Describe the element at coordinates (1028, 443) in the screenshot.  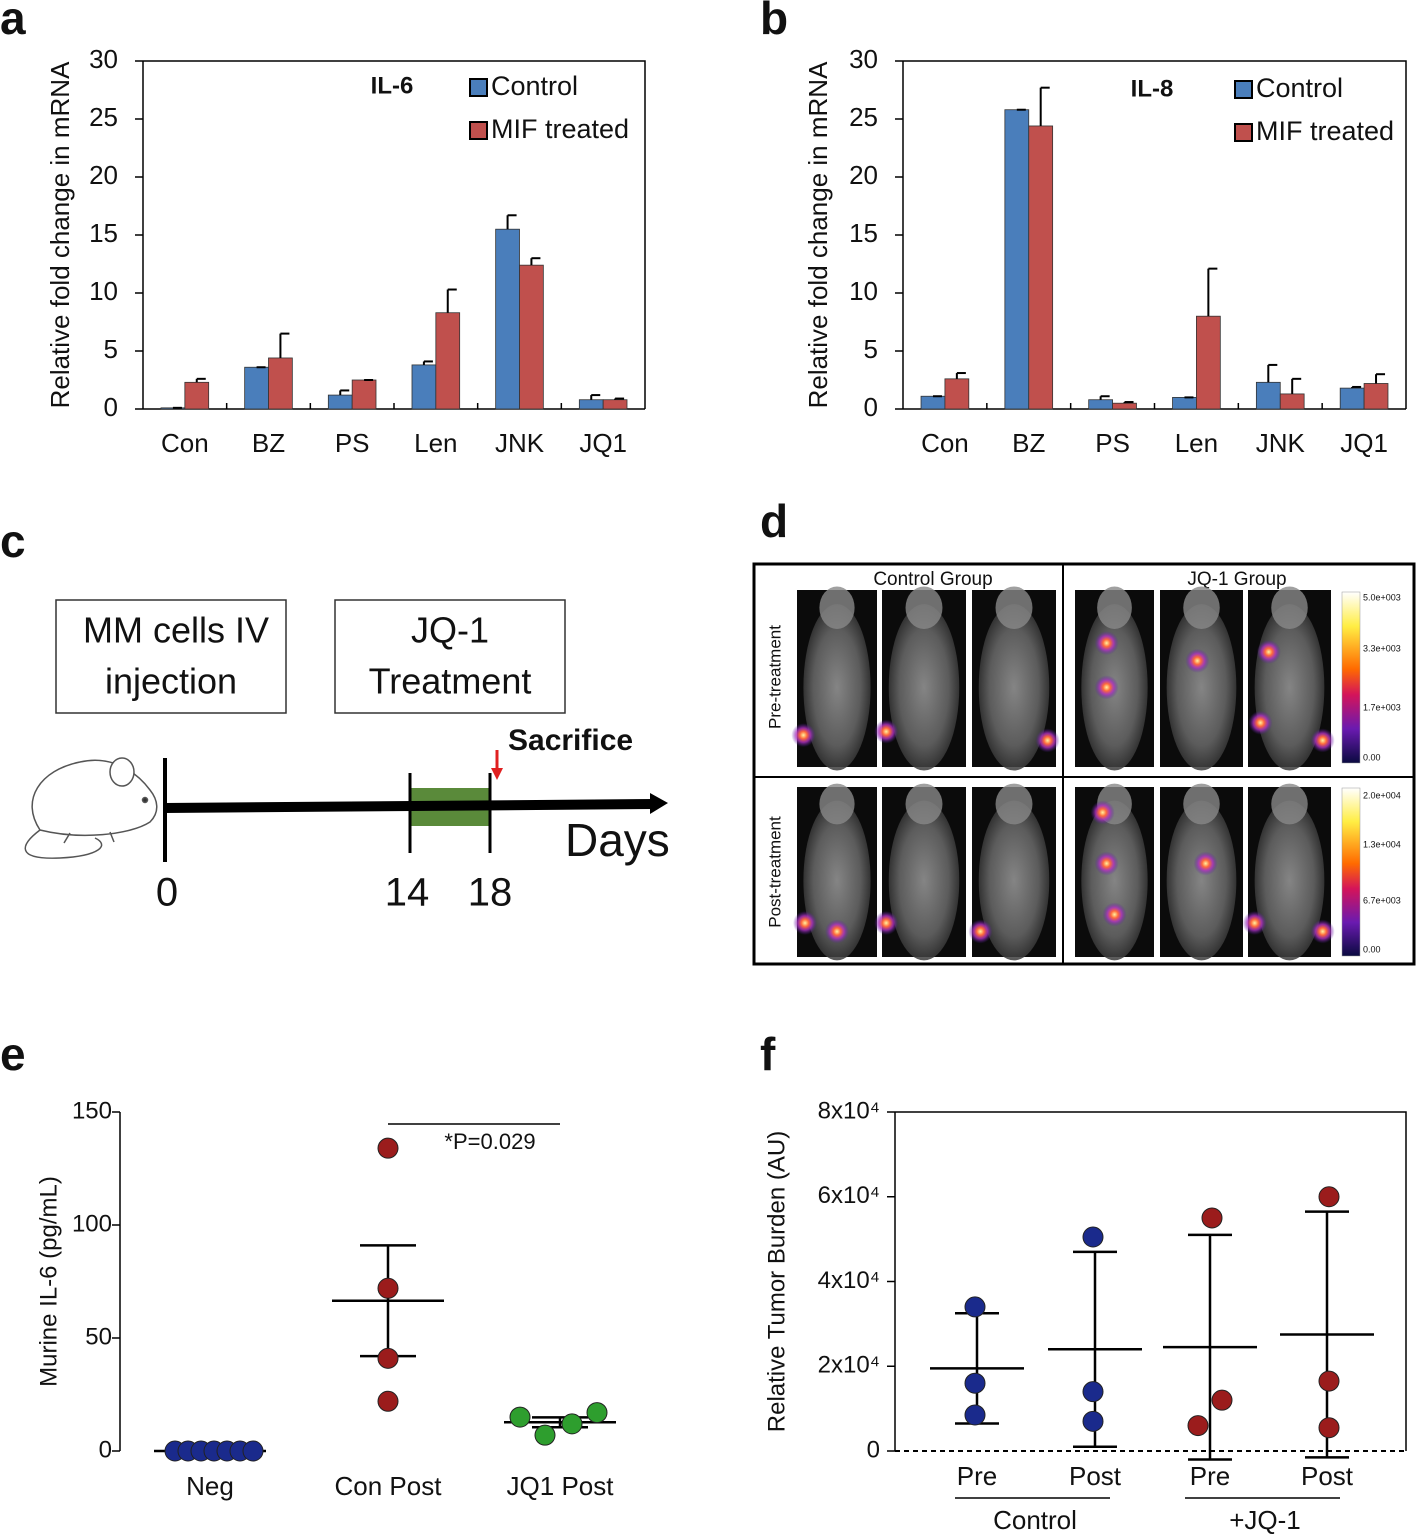
I see `x-tick-label: BZ` at that location.